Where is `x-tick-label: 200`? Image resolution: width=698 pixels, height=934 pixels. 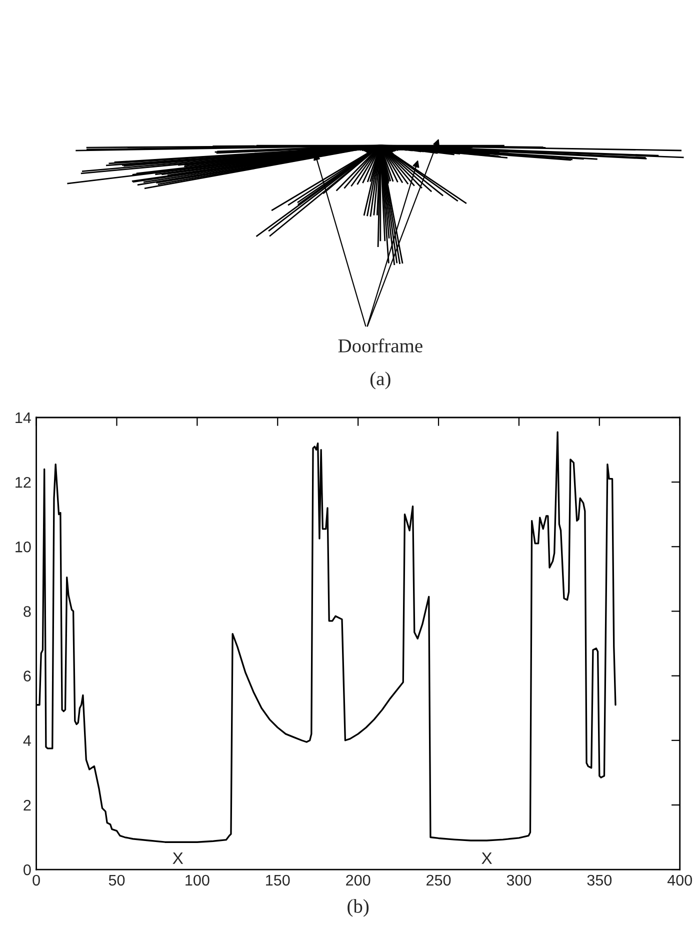 x-tick-label: 200 is located at coordinates (358, 880).